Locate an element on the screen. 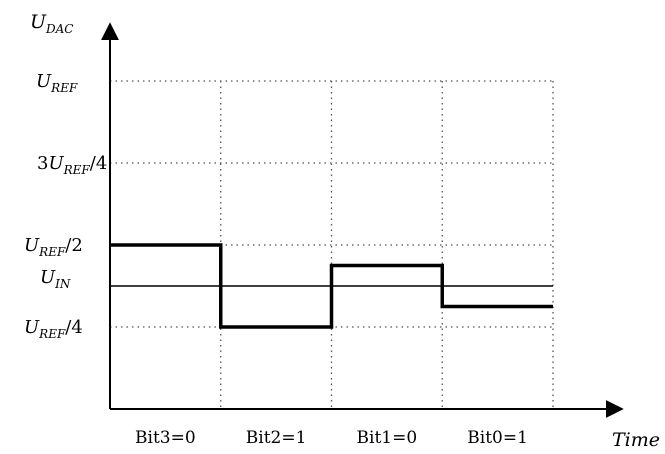  y-tick-coef: 3 is located at coordinates (42, 163).